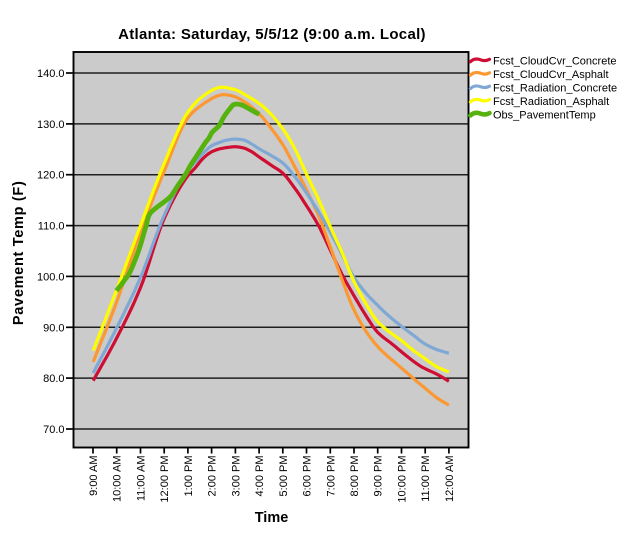  What do you see at coordinates (53, 328) in the screenshot?
I see `svg-text: 90.0` at bounding box center [53, 328].